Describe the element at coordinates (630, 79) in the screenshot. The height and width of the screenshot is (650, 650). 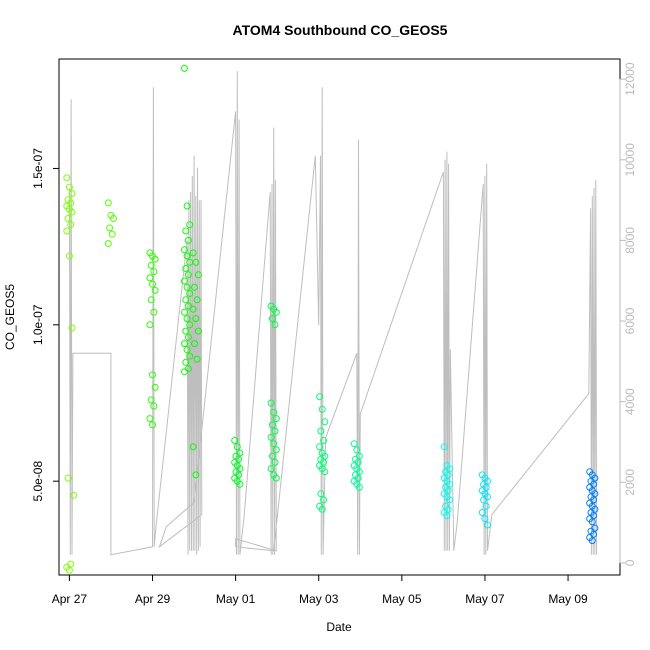
I see `y2-tick-label: 12000` at that location.